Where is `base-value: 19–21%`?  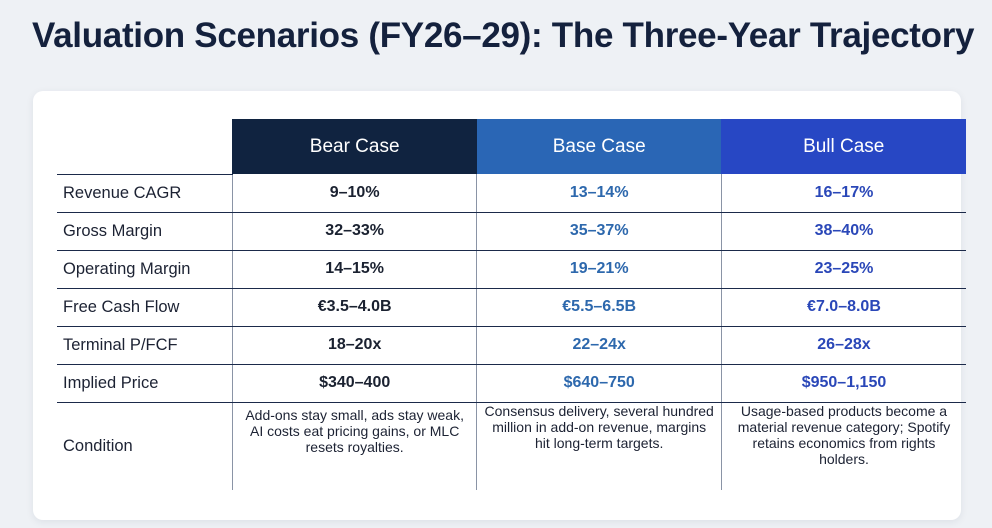 base-value: 19–21% is located at coordinates (599, 269).